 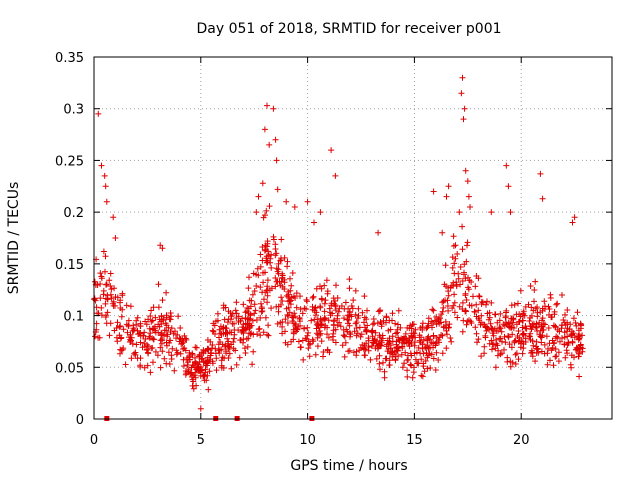 What do you see at coordinates (414, 440) in the screenshot?
I see `x-tick-label: 15` at bounding box center [414, 440].